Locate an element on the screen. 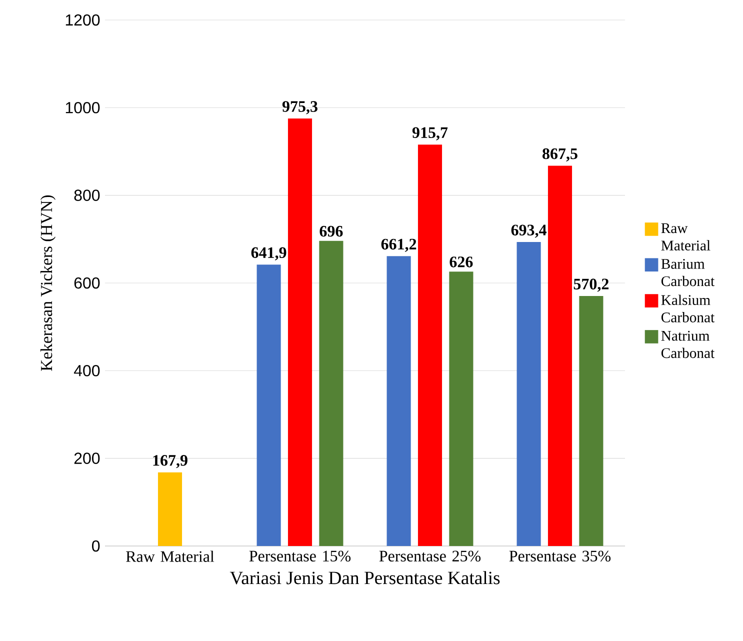  x-tick-label: Persentase 35% is located at coordinates (560, 556).